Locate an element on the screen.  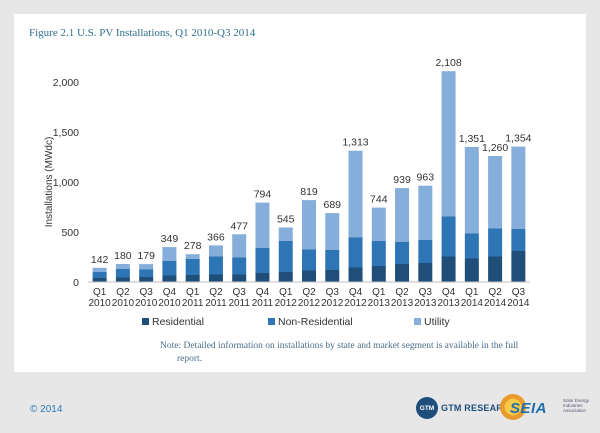
gtm-research-label: GTM RESEARCH is located at coordinates (479, 408).